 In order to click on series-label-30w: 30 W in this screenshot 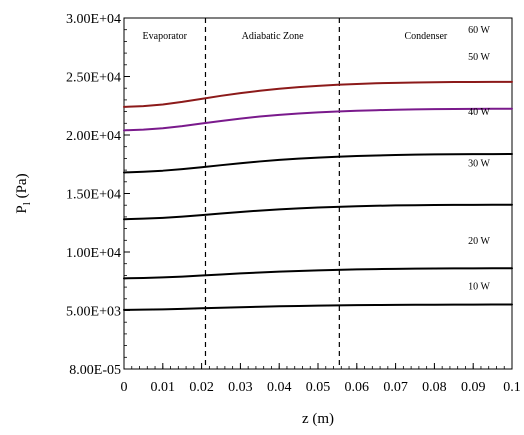, I will do `click(479, 164)`.